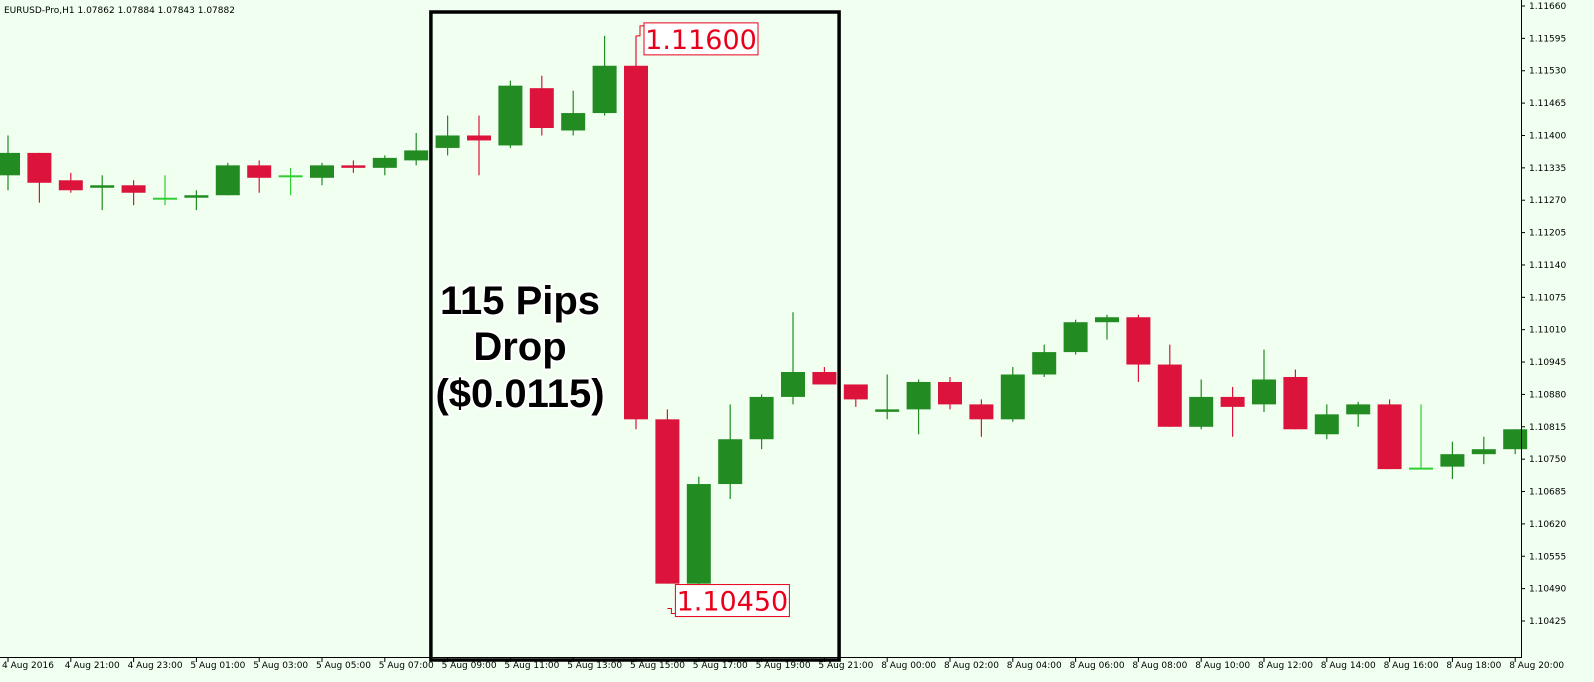 Image resolution: width=1594 pixels, height=682 pixels. Describe the element at coordinates (697, 39) in the screenshot. I see `high-price-label: 1.11600` at that location.